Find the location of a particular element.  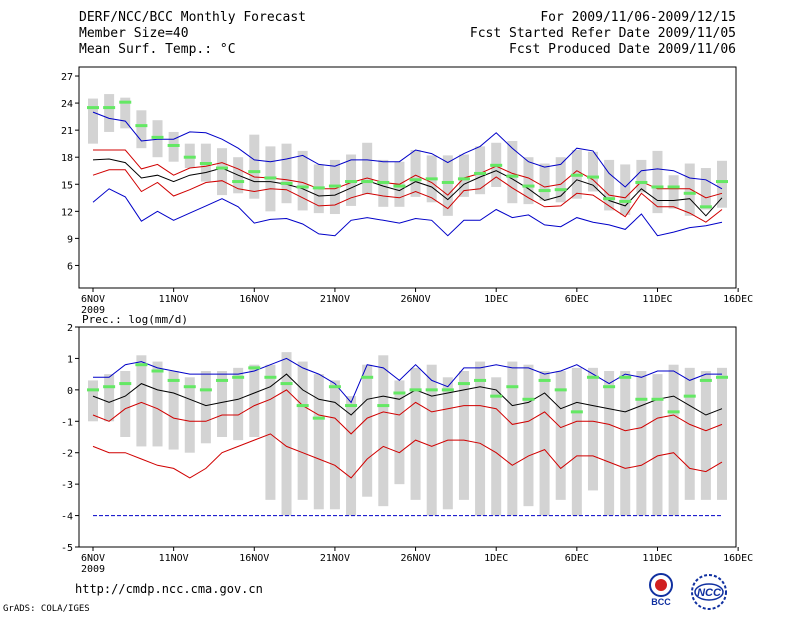

y-tick-label: 2 is located at coordinates (70, 328).